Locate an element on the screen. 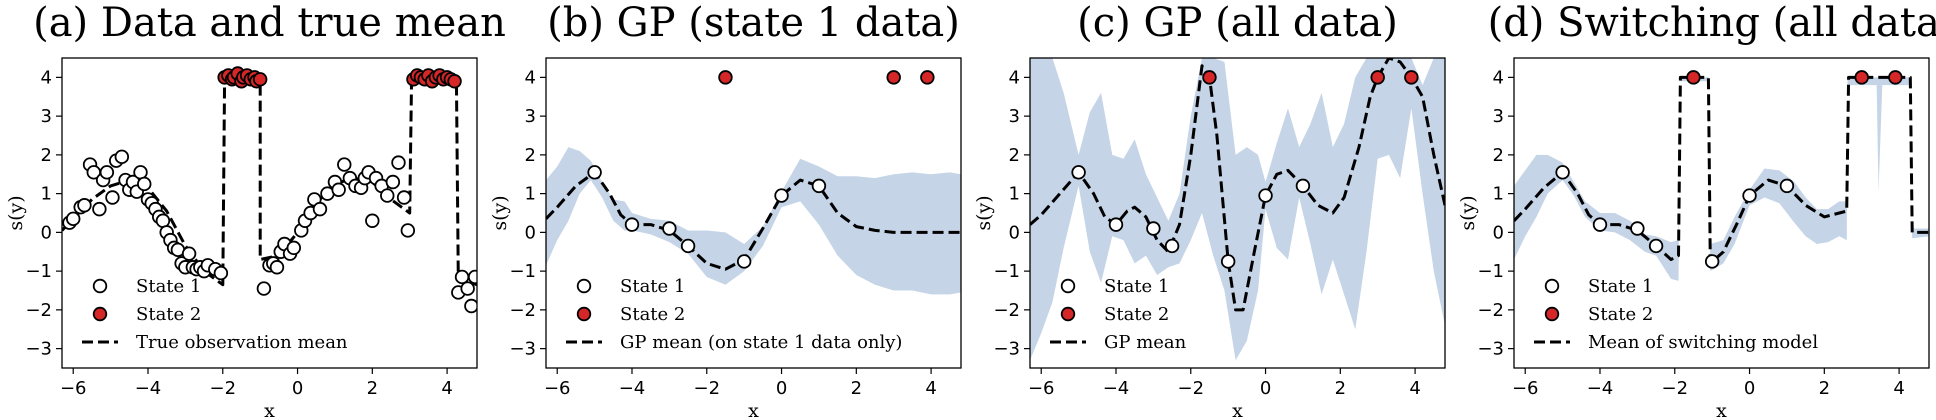 Image resolution: width=1936 pixels, height=420 pixels. legend-label: GP mean is located at coordinates (1145, 342).